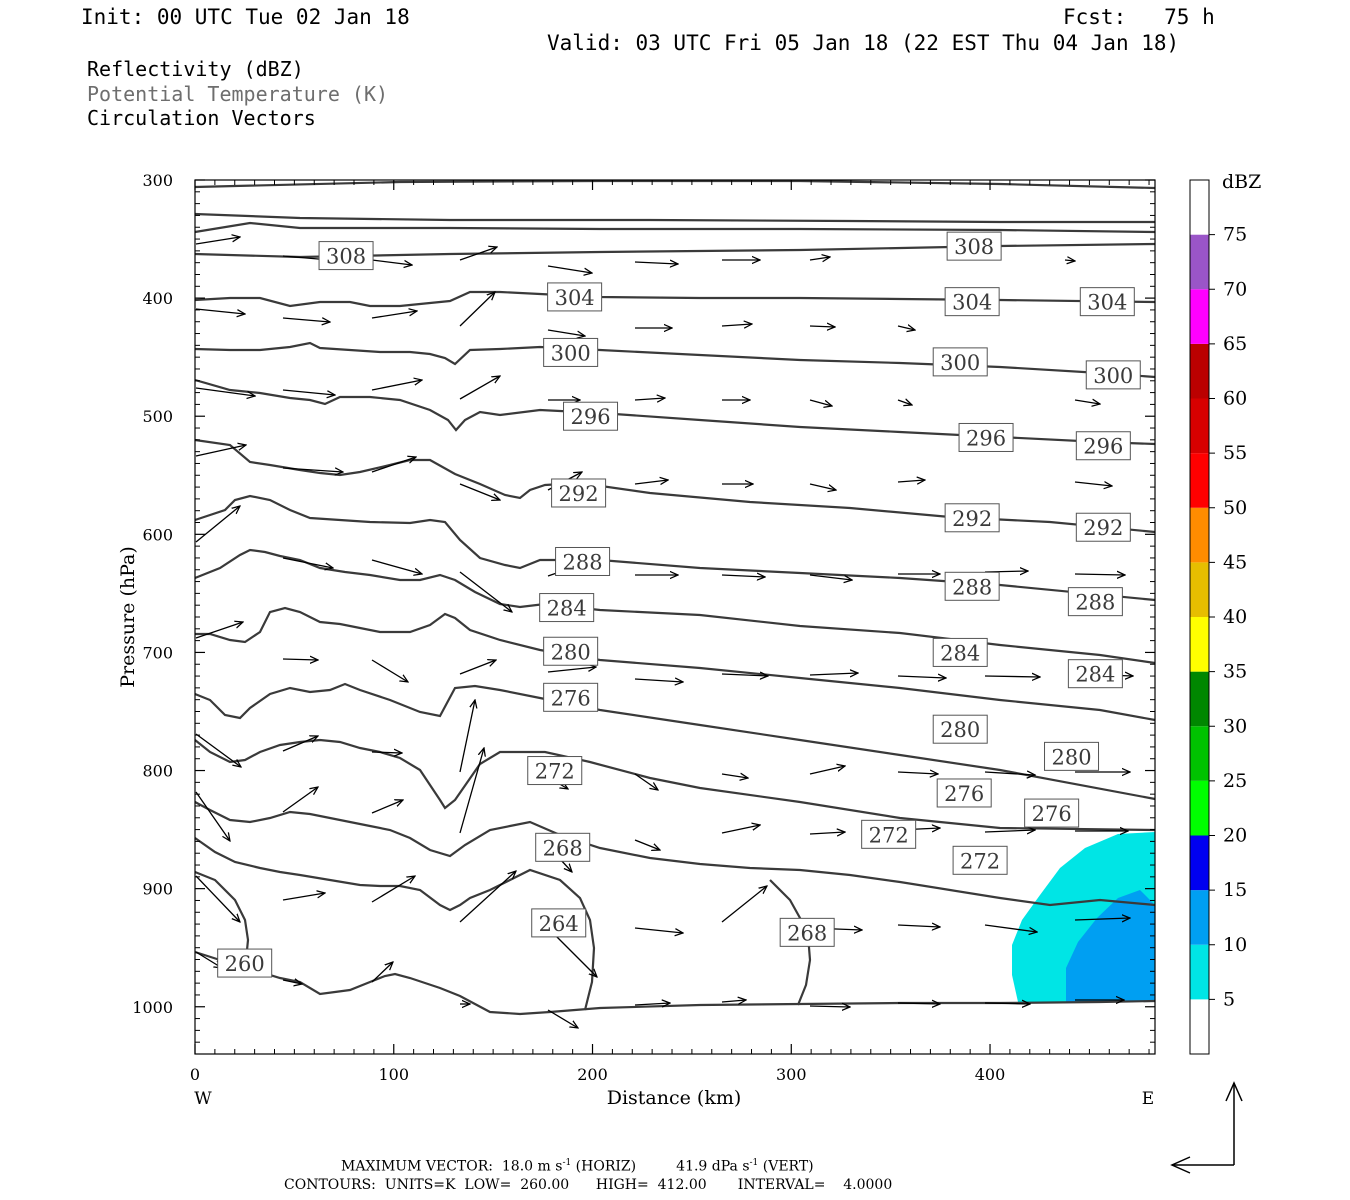 The image size is (1350, 1200). What do you see at coordinates (157, 534) in the screenshot?
I see `y-tick-label: 600` at bounding box center [157, 534].